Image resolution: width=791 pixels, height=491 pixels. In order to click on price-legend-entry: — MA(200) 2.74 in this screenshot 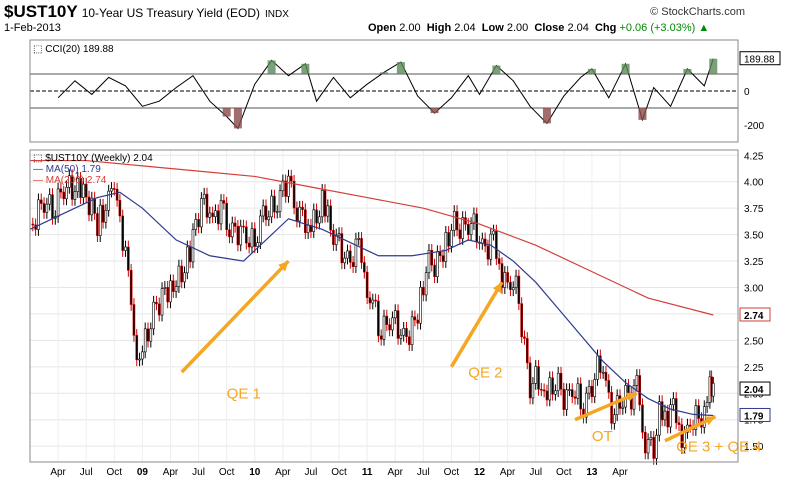, I will do `click(70, 180)`.